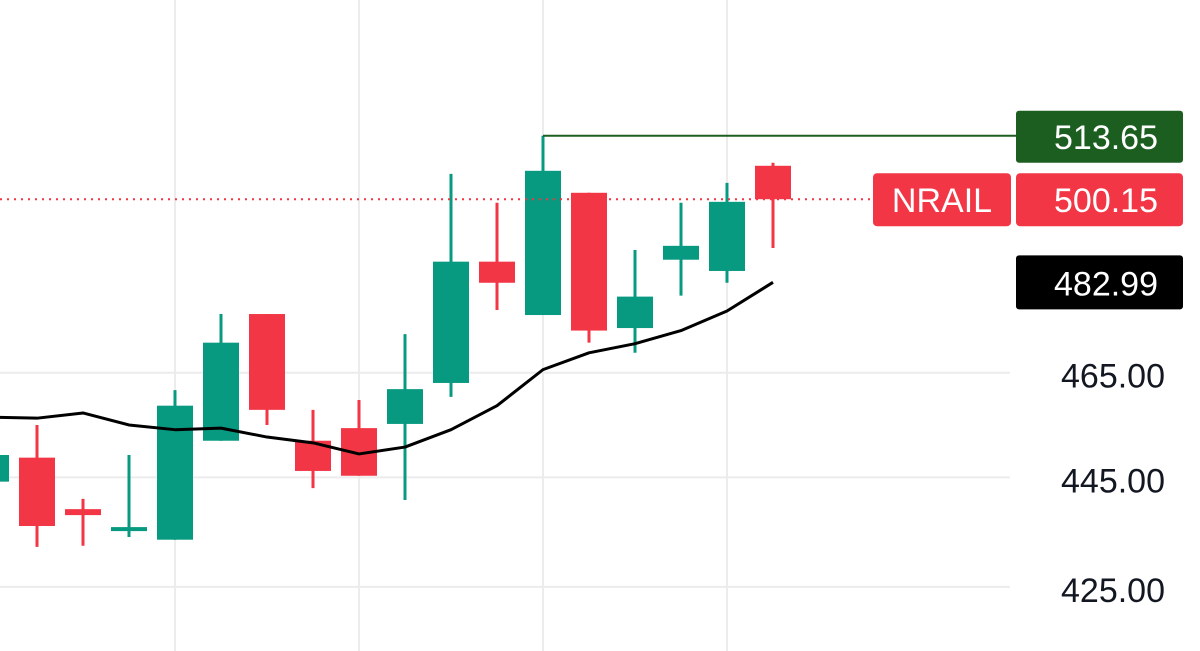 Image resolution: width=1200 pixels, height=651 pixels. Describe the element at coordinates (1106, 284) in the screenshot. I see `ma-price-label: 482.99` at that location.